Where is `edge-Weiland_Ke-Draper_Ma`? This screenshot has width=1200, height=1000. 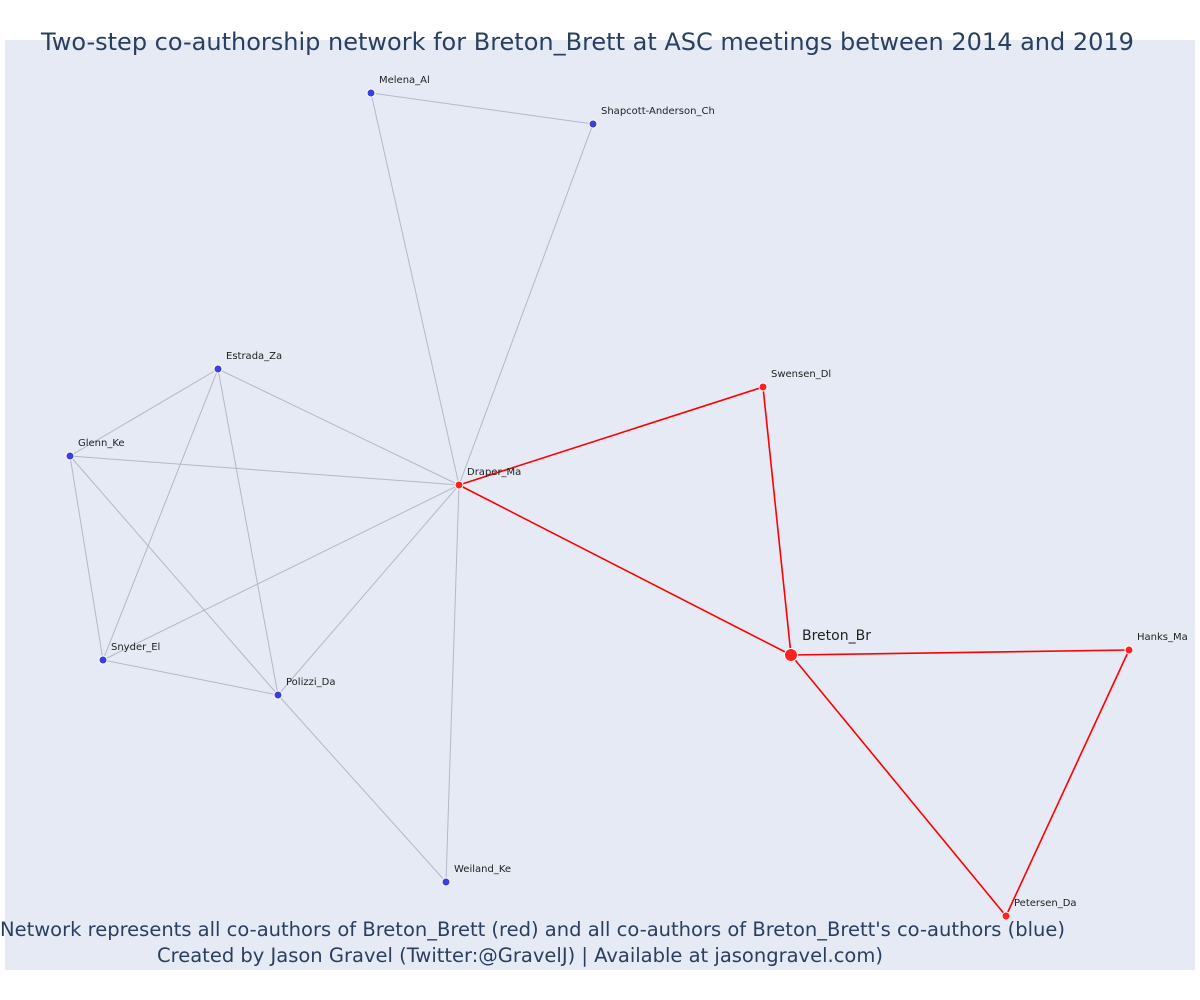 edge-Weiland_Ke-Draper_Ma is located at coordinates (452, 683).